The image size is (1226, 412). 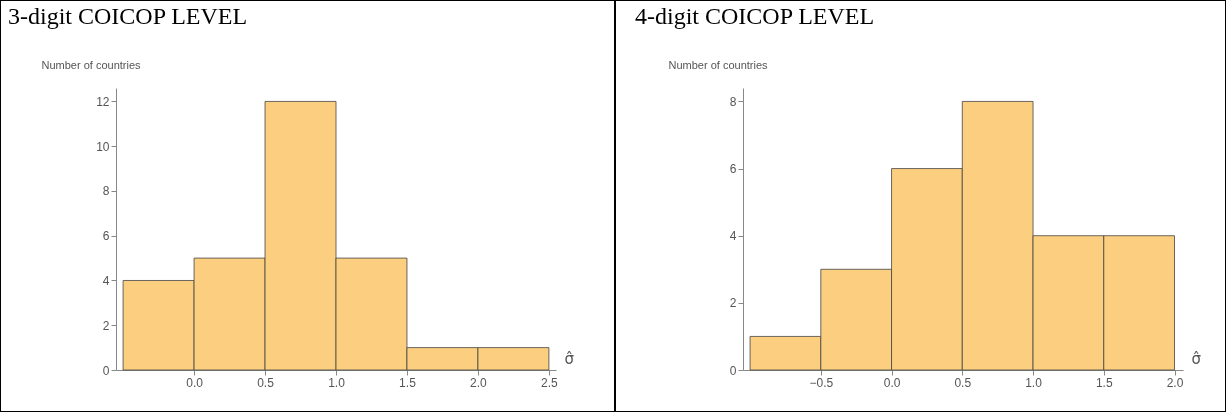 I want to click on y-tick-label: 10, so click(x=103, y=146).